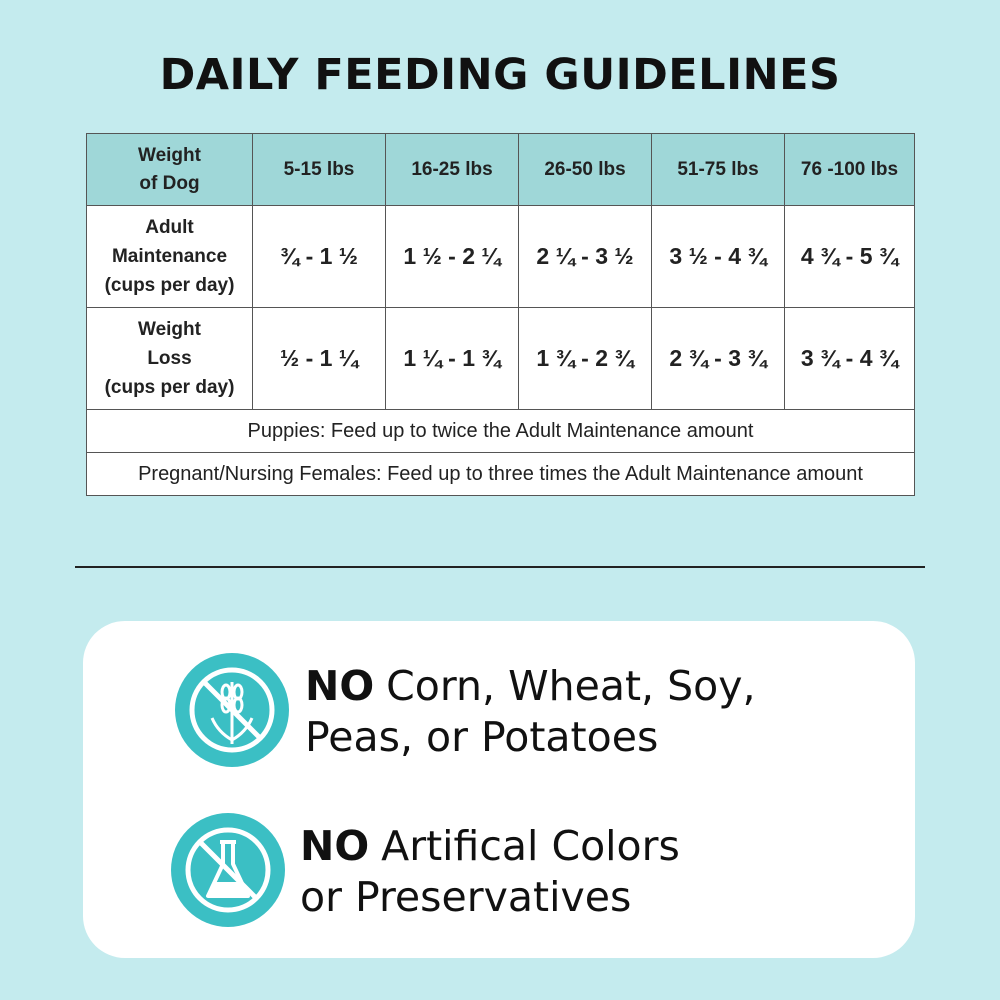  I want to click on divider, so click(500, 567).